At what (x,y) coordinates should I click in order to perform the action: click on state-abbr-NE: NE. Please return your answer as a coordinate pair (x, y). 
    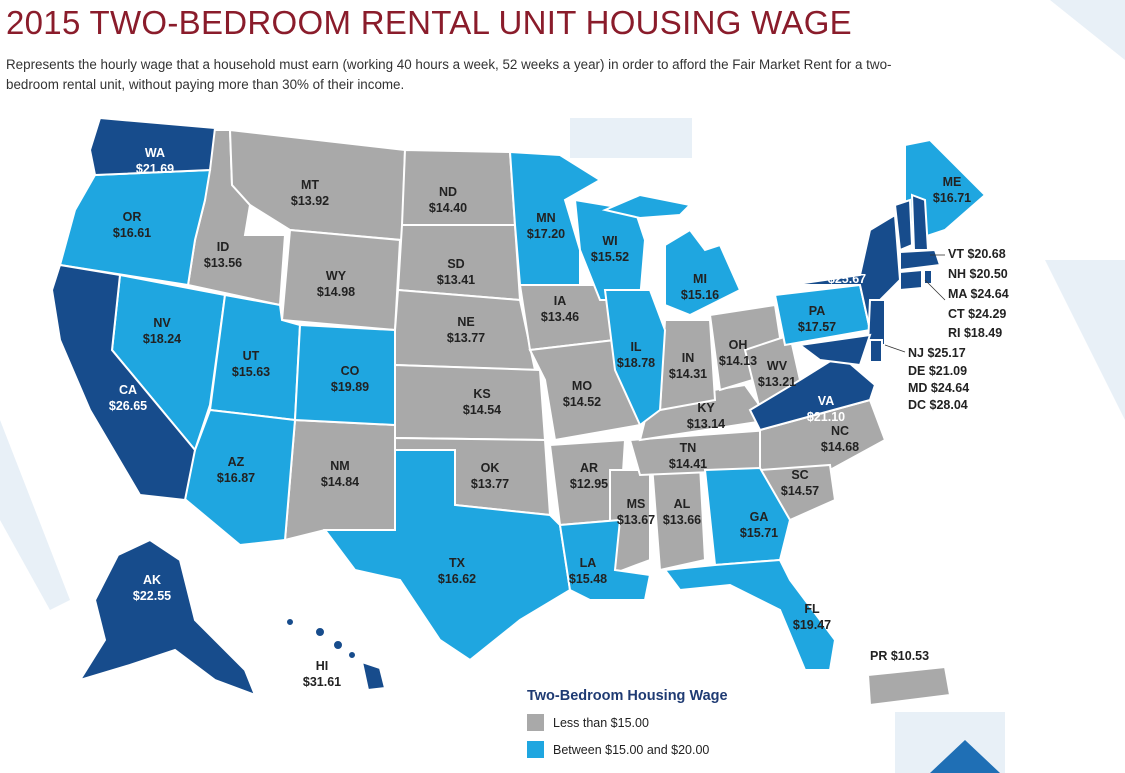
    Looking at the image, I should click on (465, 322).